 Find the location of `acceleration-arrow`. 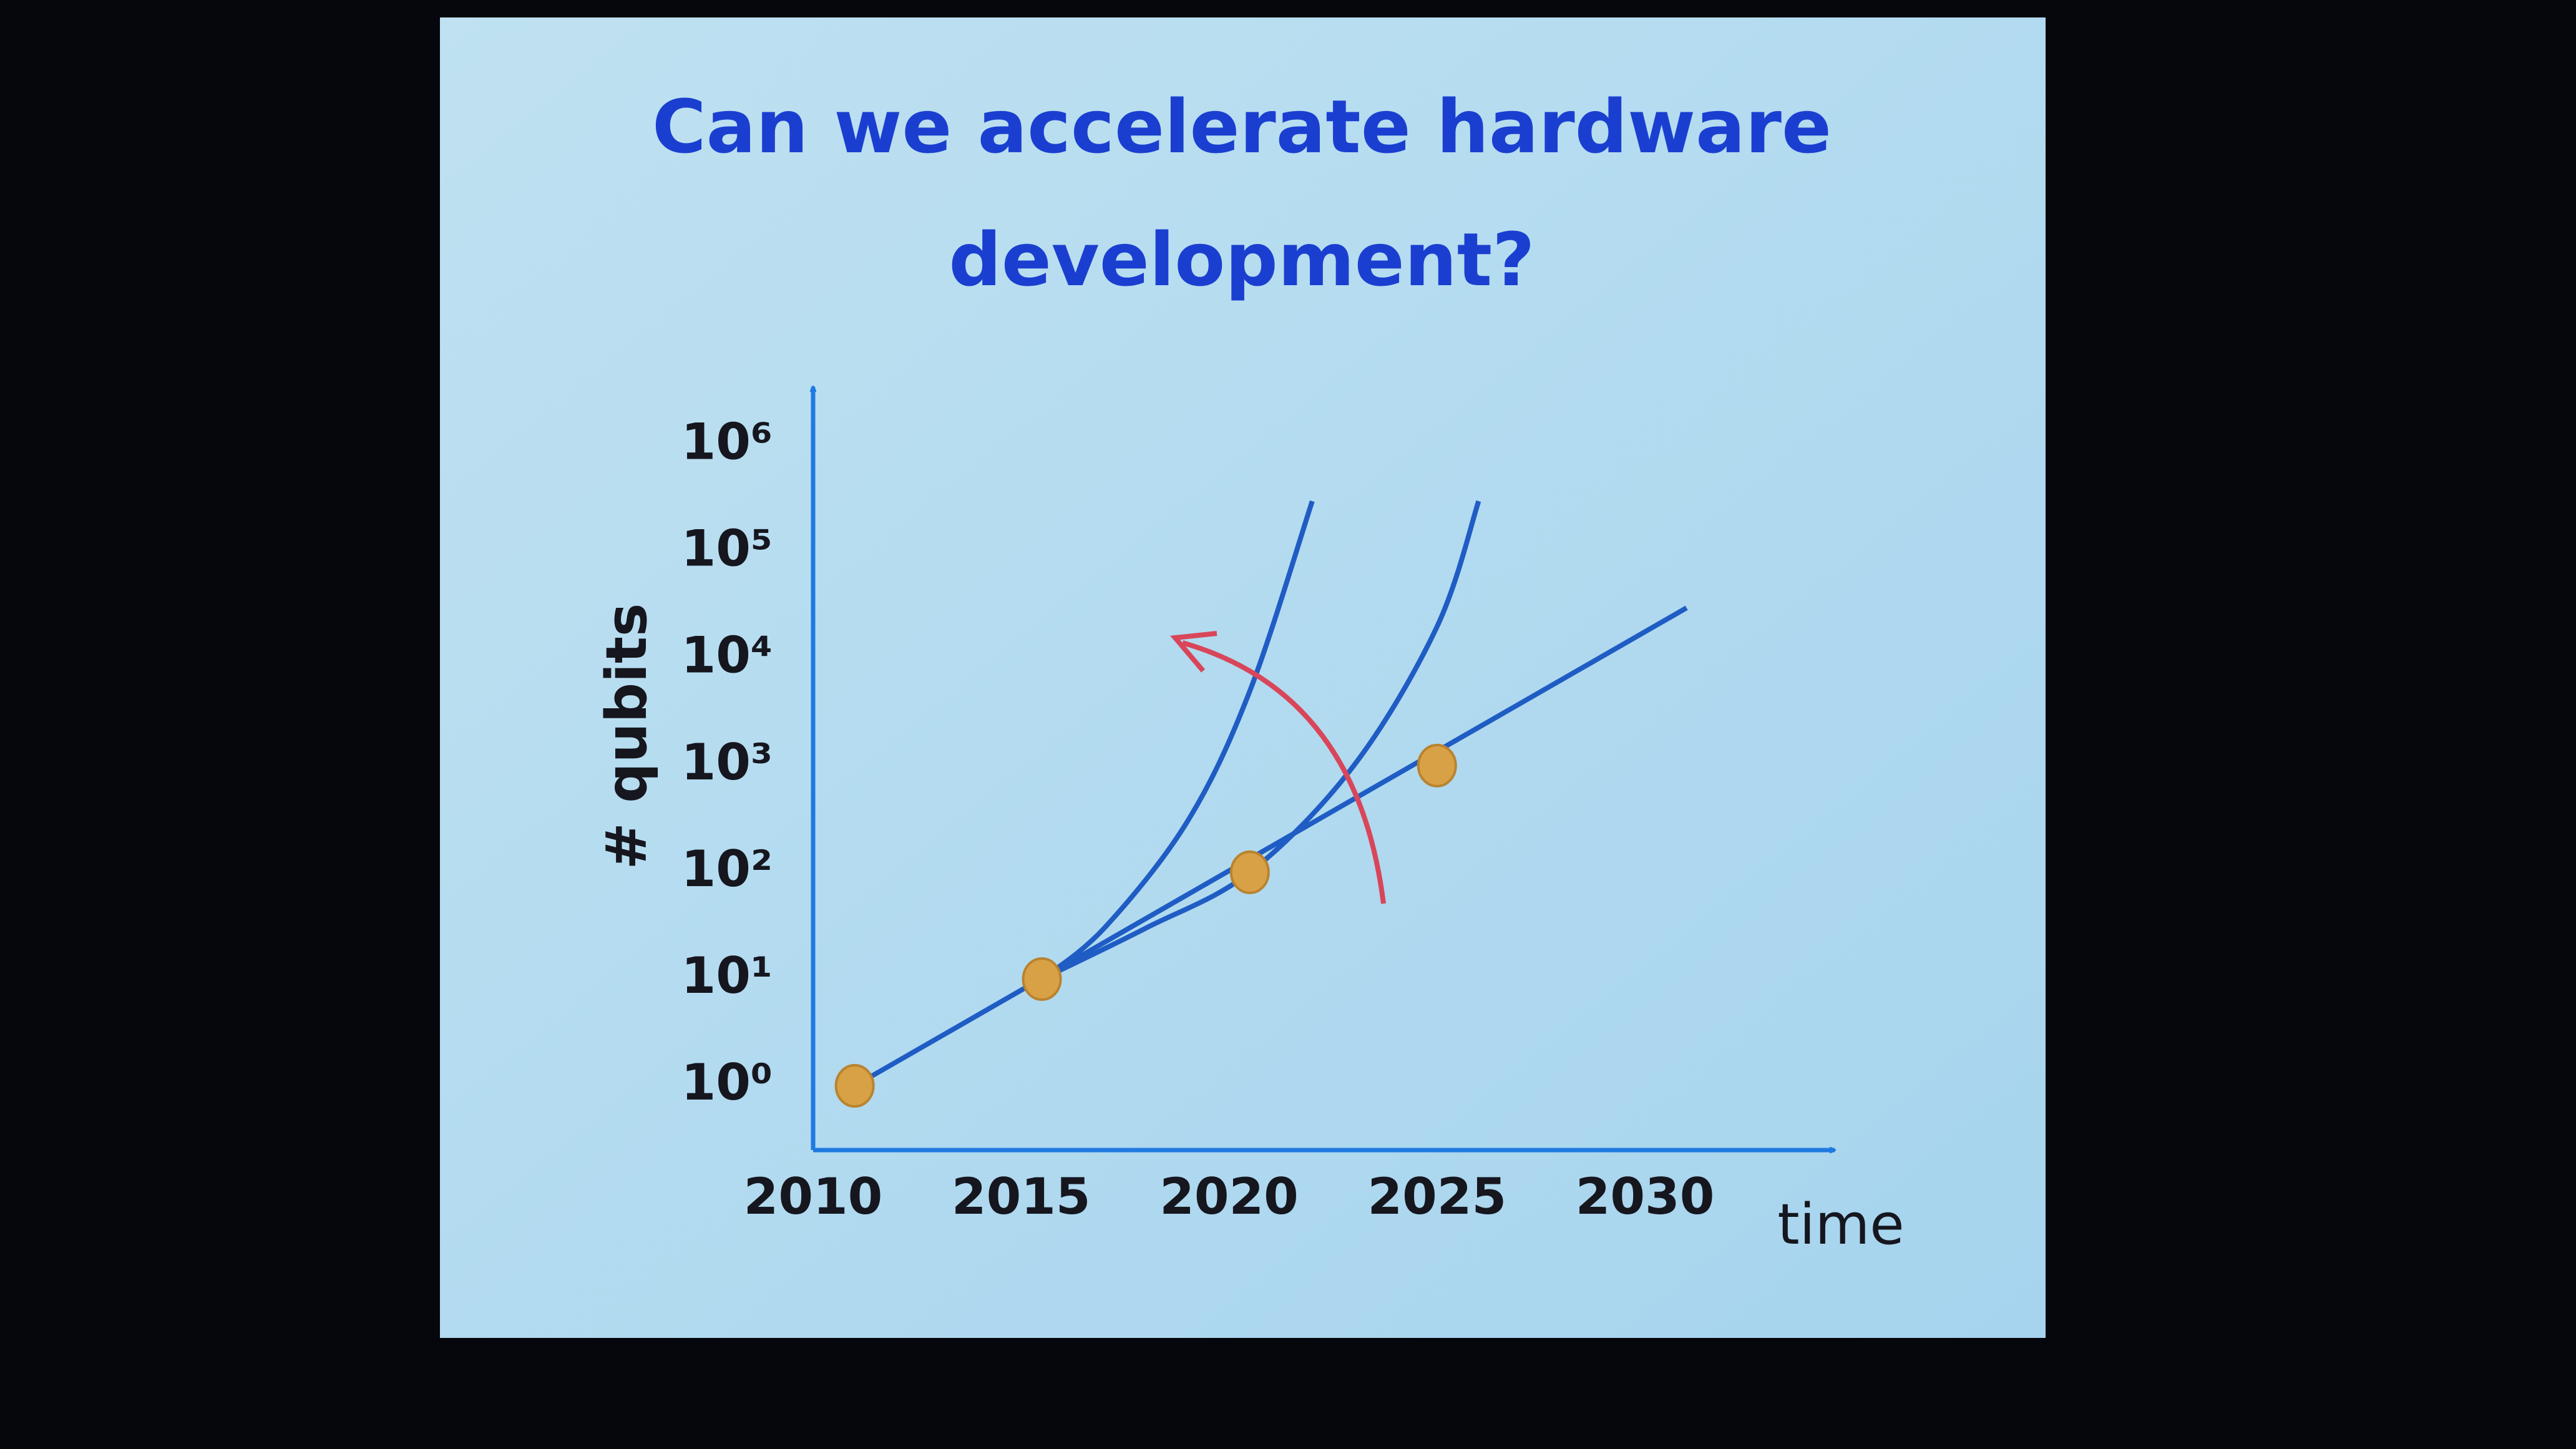

acceleration-arrow is located at coordinates (1283, 772).